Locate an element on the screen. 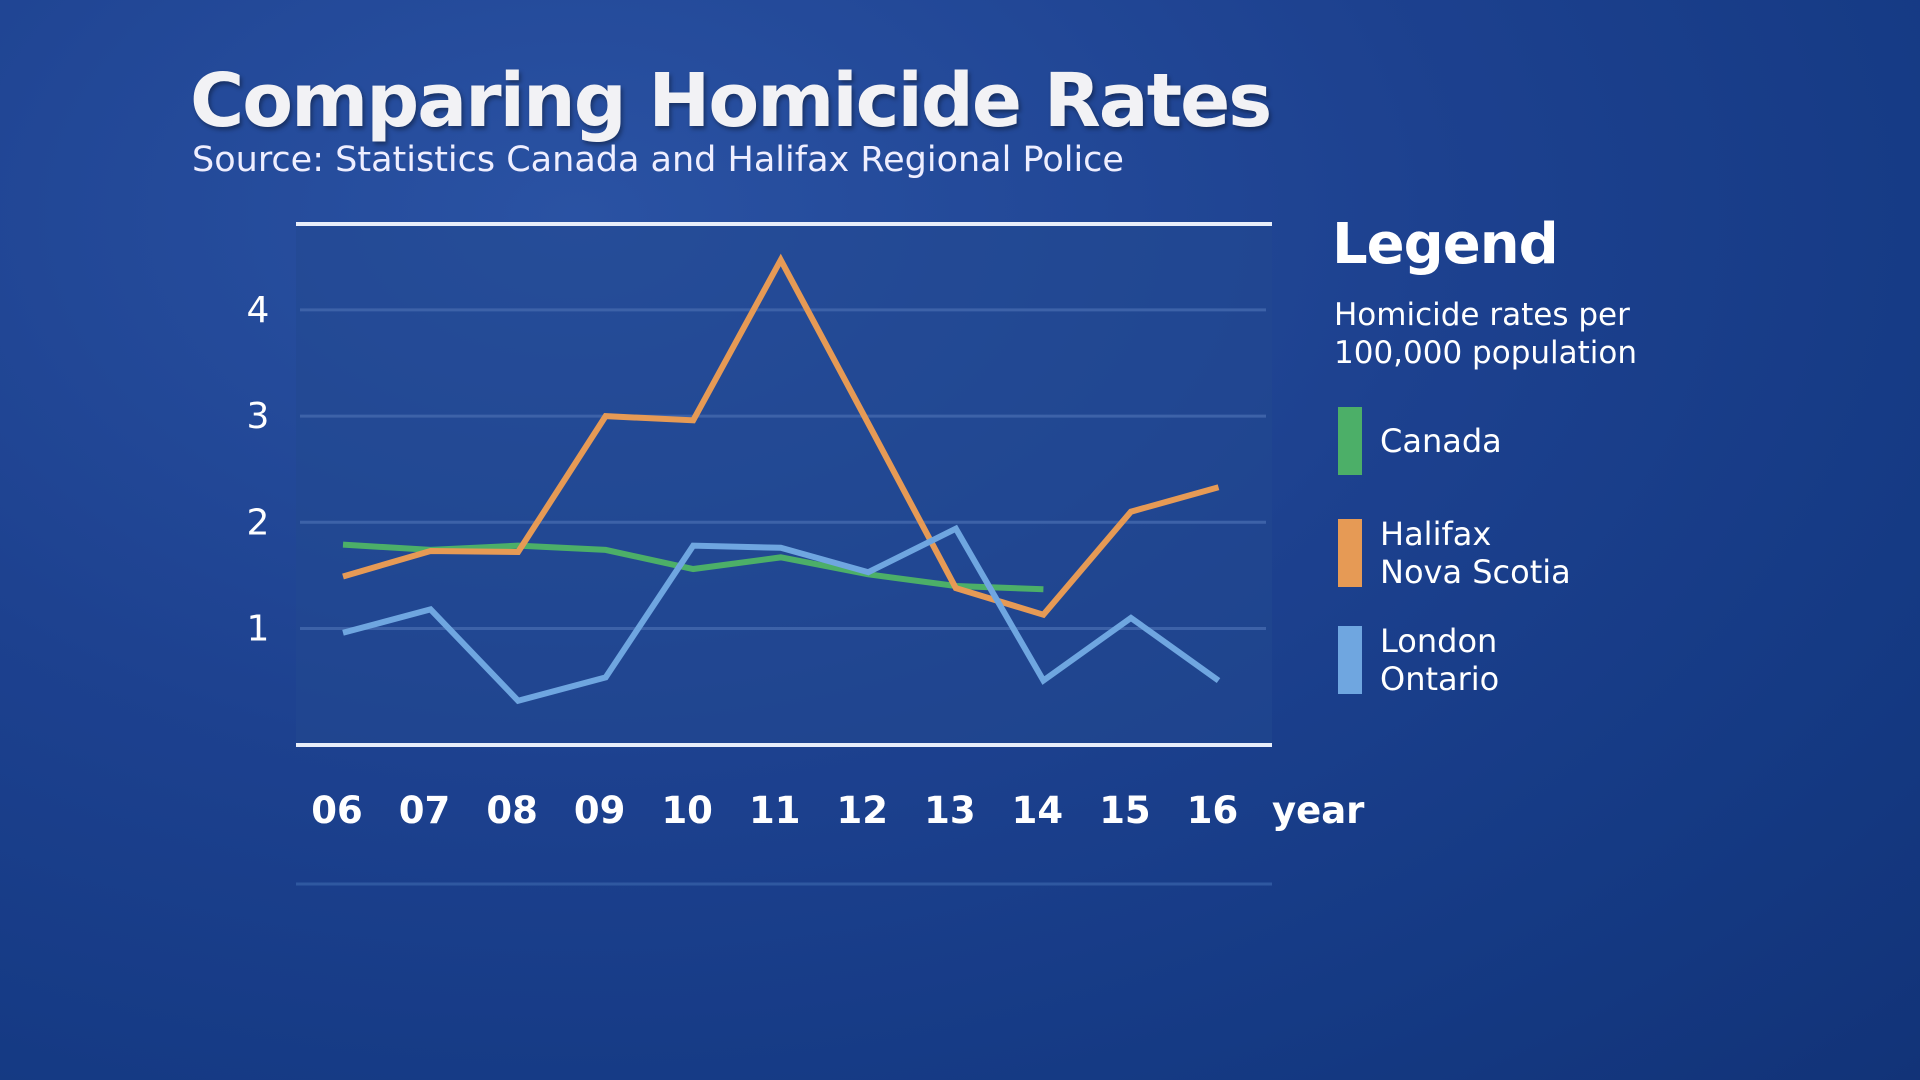 This screenshot has height=1080, width=1920. y-tick-label: 4 is located at coordinates (258, 310).